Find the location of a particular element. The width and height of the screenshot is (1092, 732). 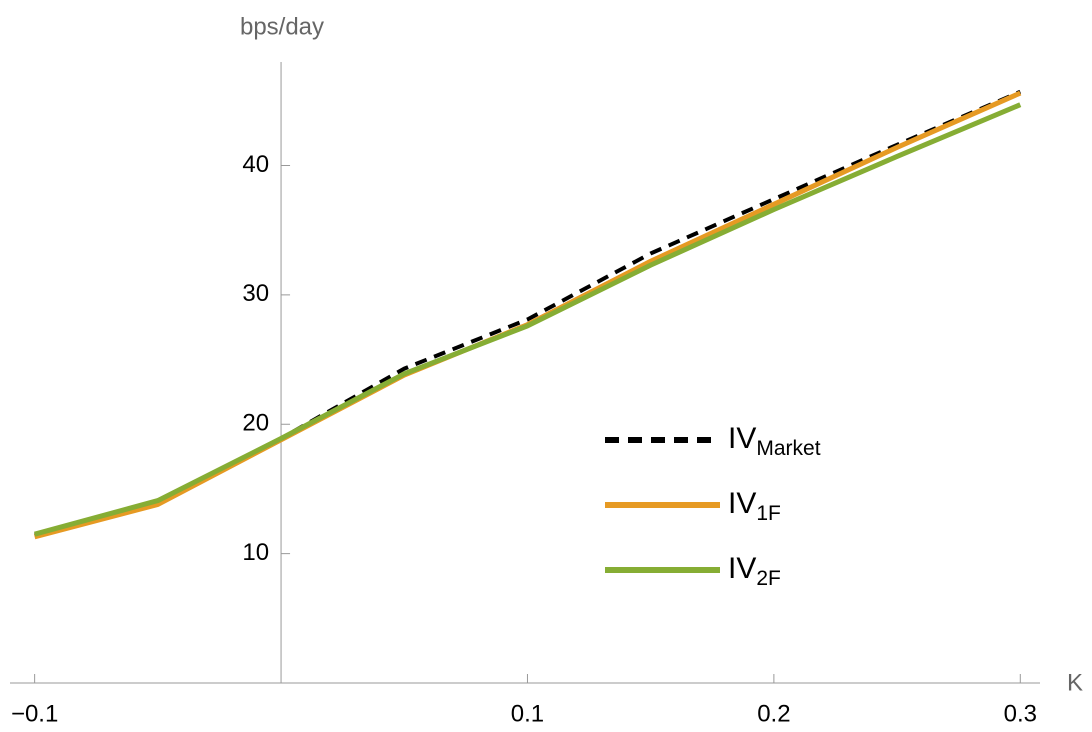

legend-label: IVMarket is located at coordinates (774, 441).